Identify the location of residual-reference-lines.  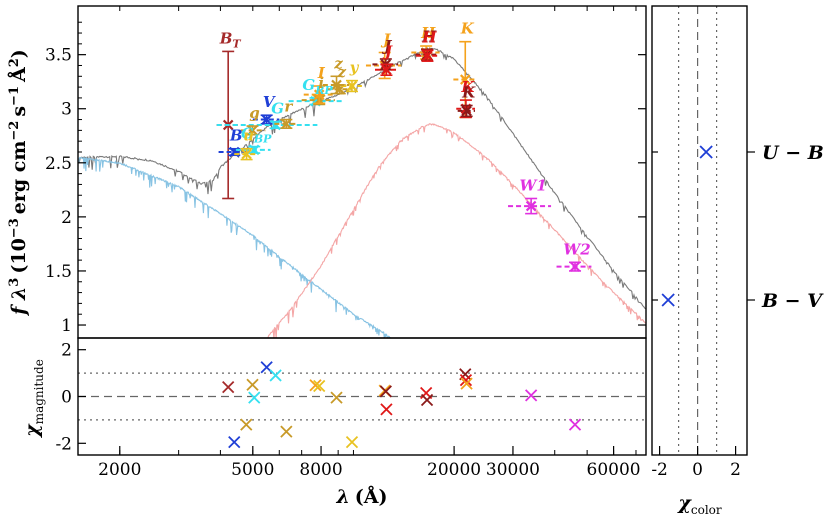
(362, 396).